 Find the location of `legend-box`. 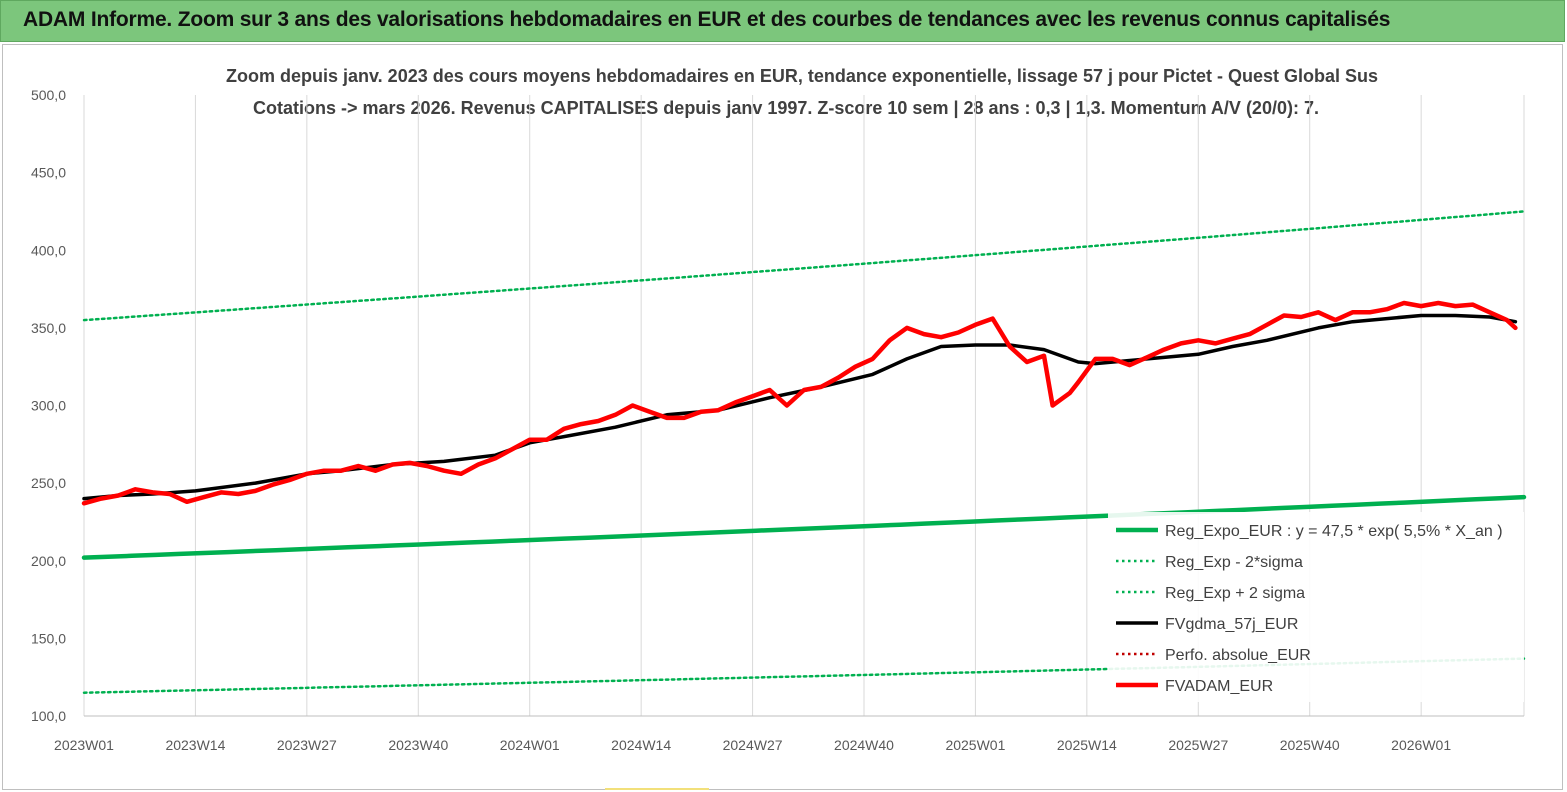

legend-box is located at coordinates (1316, 607).